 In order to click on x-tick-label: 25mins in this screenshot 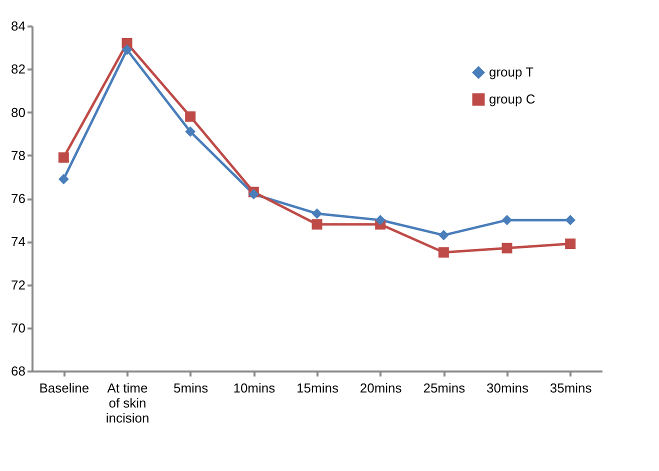, I will do `click(444, 388)`.